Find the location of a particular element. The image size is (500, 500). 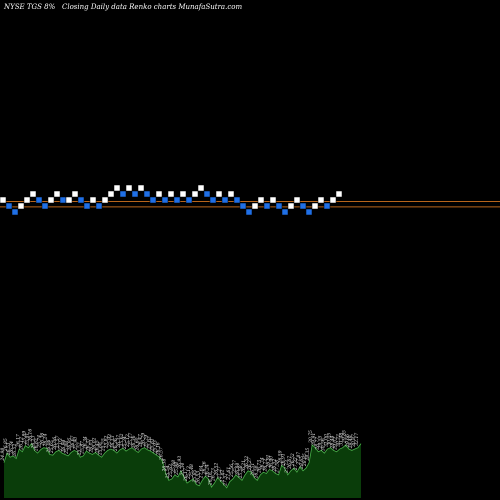

volume-value-label: 27.27 is located at coordinates (220, 473).